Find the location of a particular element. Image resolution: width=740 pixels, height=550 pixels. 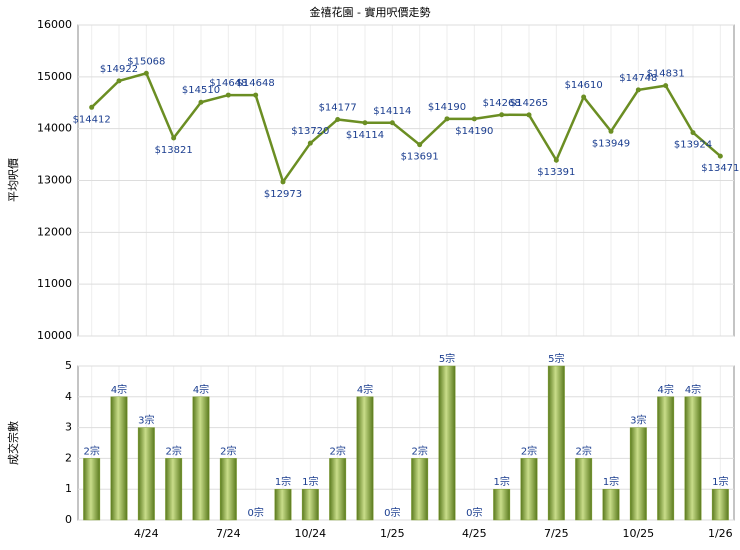

x-tick-label: 10/24 is located at coordinates (310, 533).